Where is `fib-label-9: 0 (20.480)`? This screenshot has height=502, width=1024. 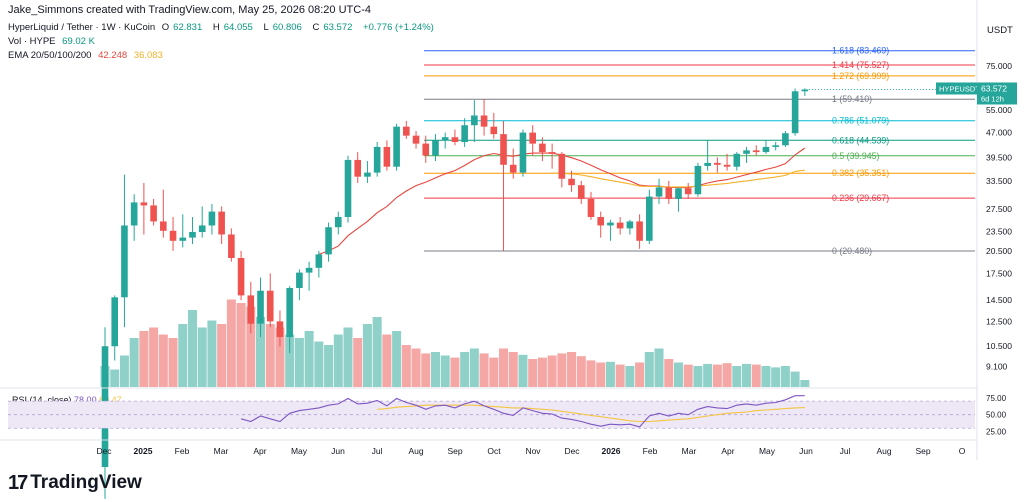 fib-label-9: 0 (20.480) is located at coordinates (852, 251).